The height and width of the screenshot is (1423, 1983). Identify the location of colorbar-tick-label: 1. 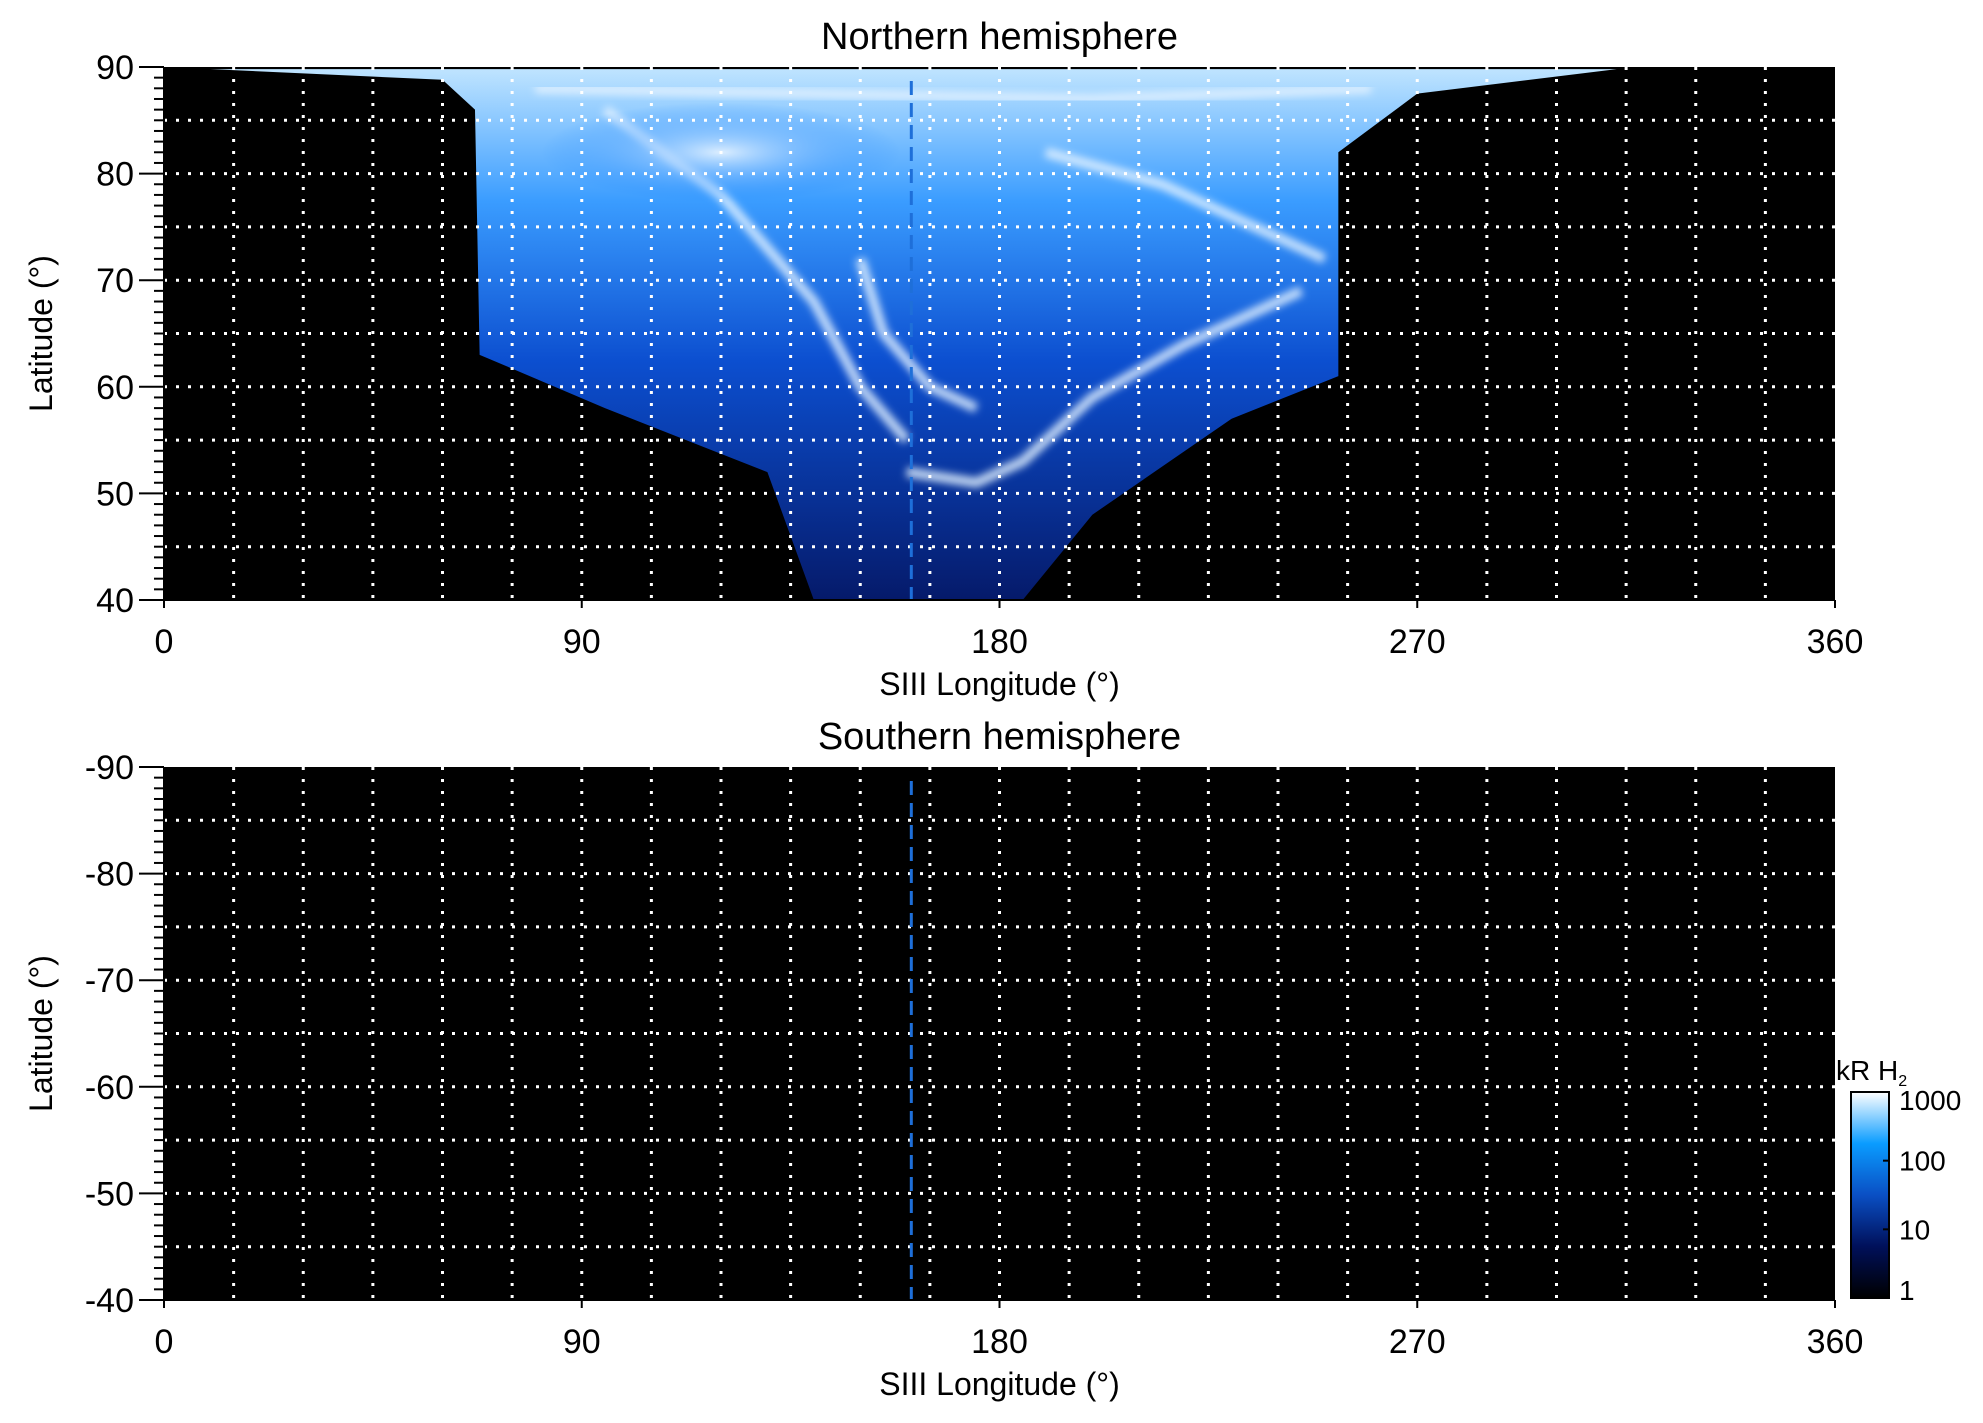
(1907, 1290).